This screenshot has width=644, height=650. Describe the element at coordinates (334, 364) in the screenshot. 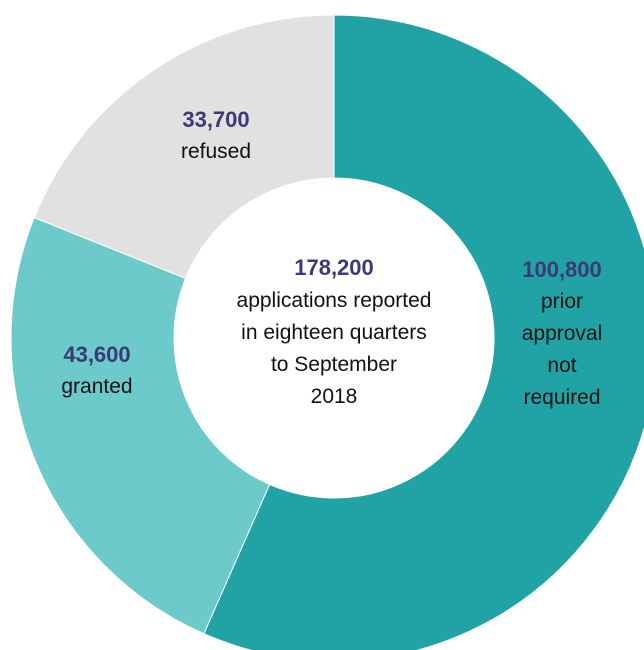

I see `center-text: to September` at that location.